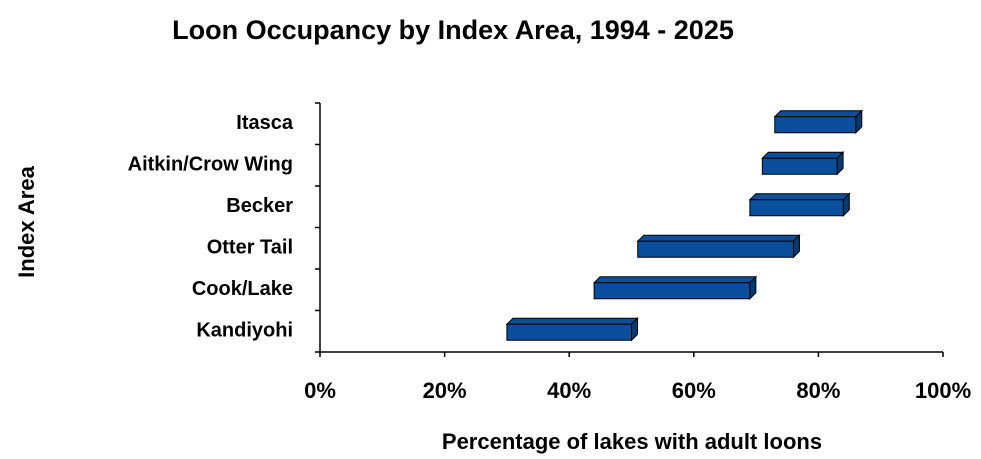  What do you see at coordinates (818, 390) in the screenshot?
I see `x-tick-label: 80%` at bounding box center [818, 390].